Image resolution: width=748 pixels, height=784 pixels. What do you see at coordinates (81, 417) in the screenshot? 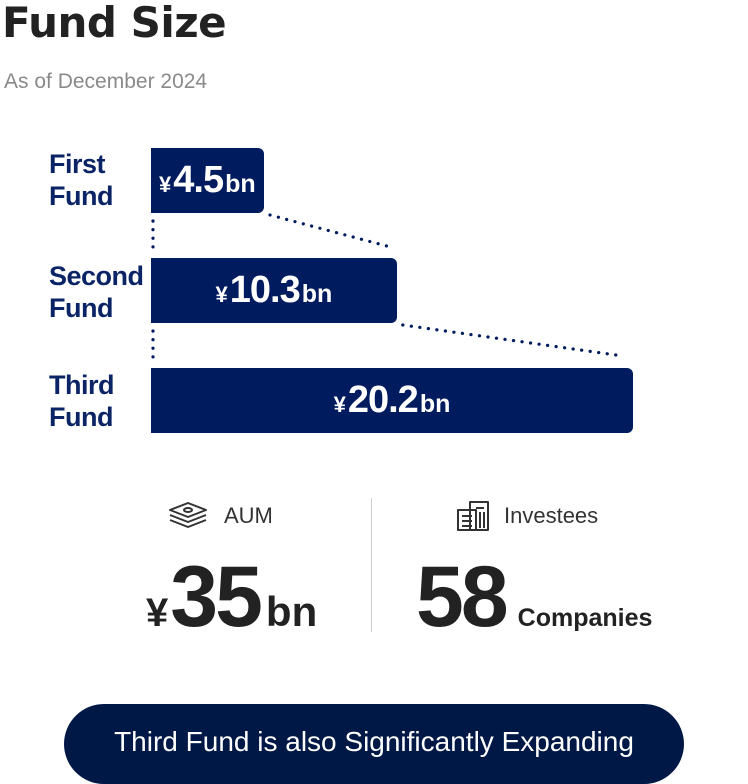
I see `fund-label-third-line2: Fund` at bounding box center [81, 417].